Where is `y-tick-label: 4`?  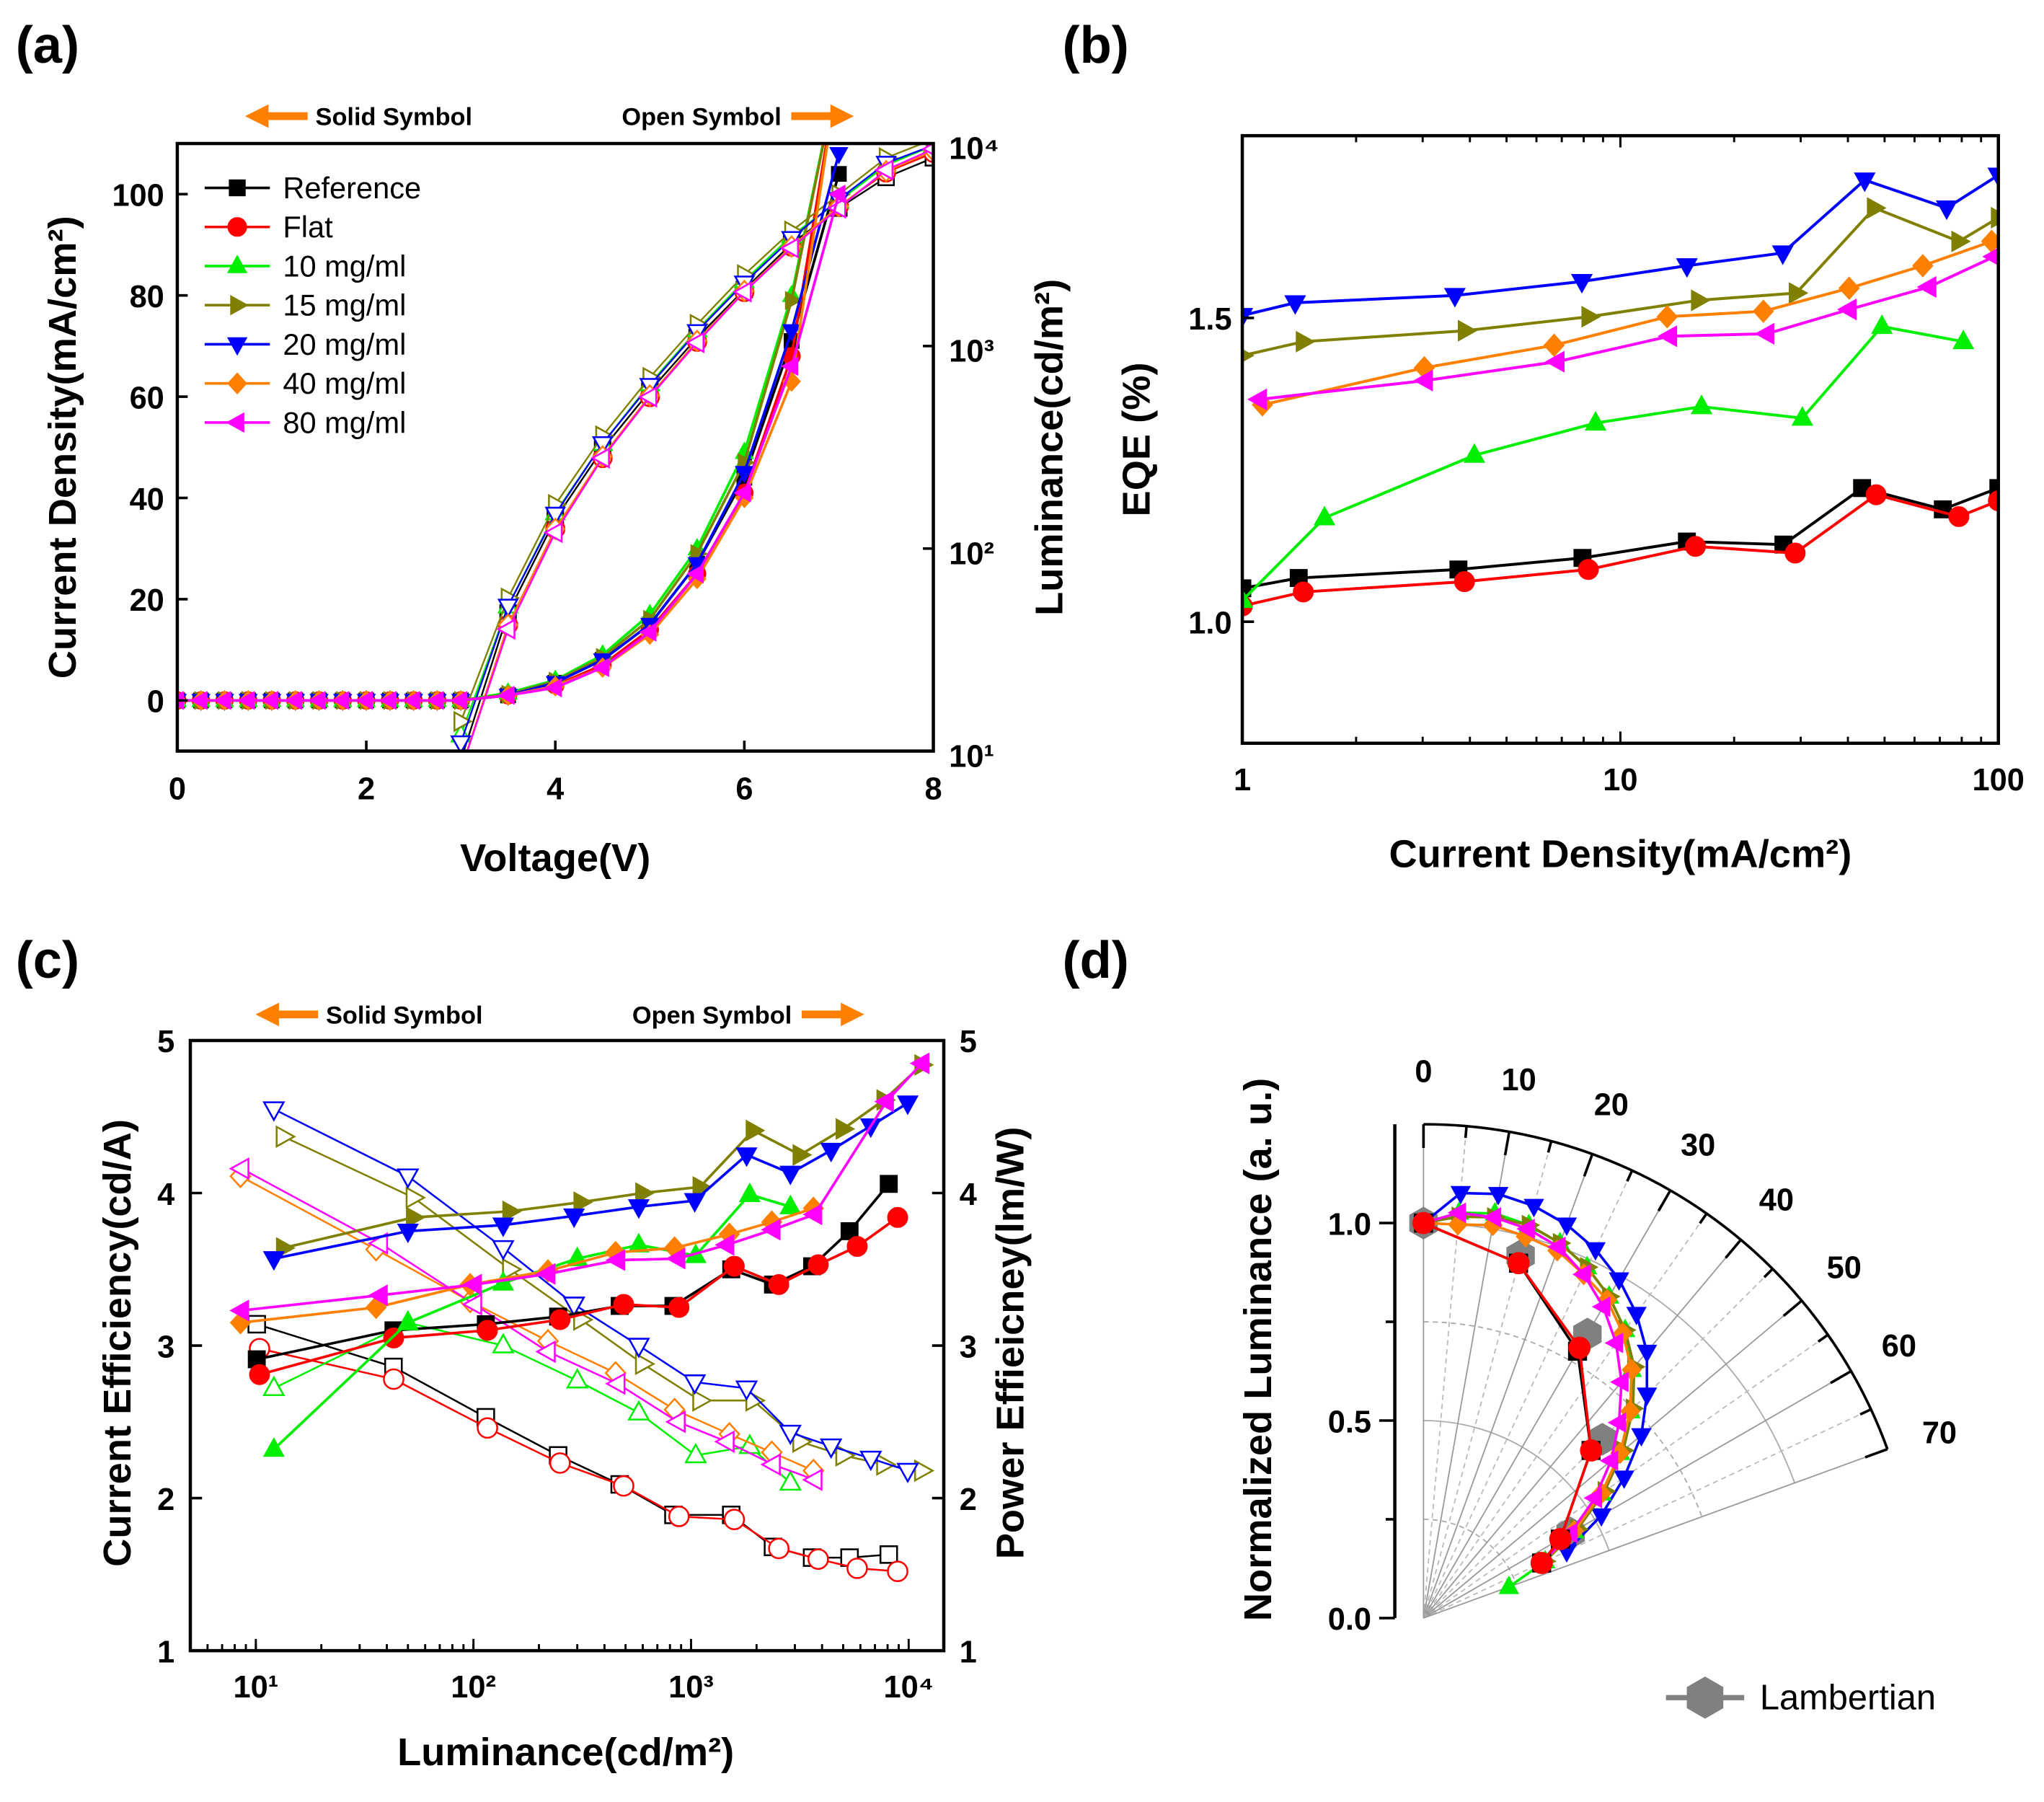 y-tick-label: 4 is located at coordinates (165, 1195).